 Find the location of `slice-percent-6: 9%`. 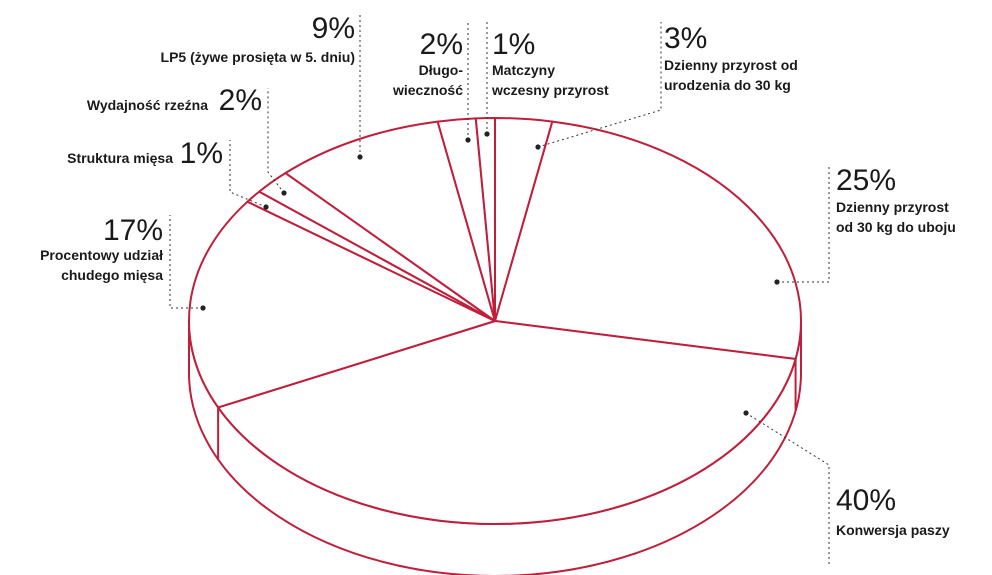

slice-percent-6: 9% is located at coordinates (333, 28).